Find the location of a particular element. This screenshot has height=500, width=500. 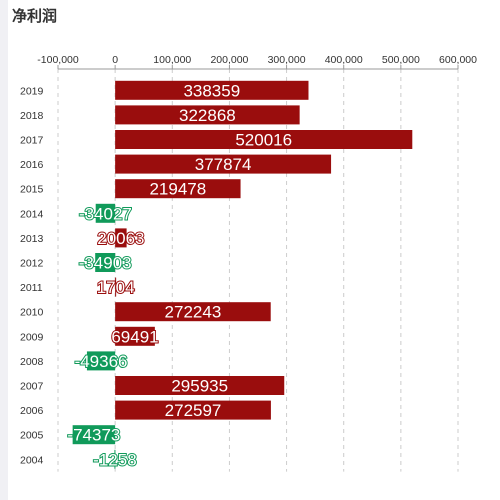

category-label: 2016 is located at coordinates (32, 165).